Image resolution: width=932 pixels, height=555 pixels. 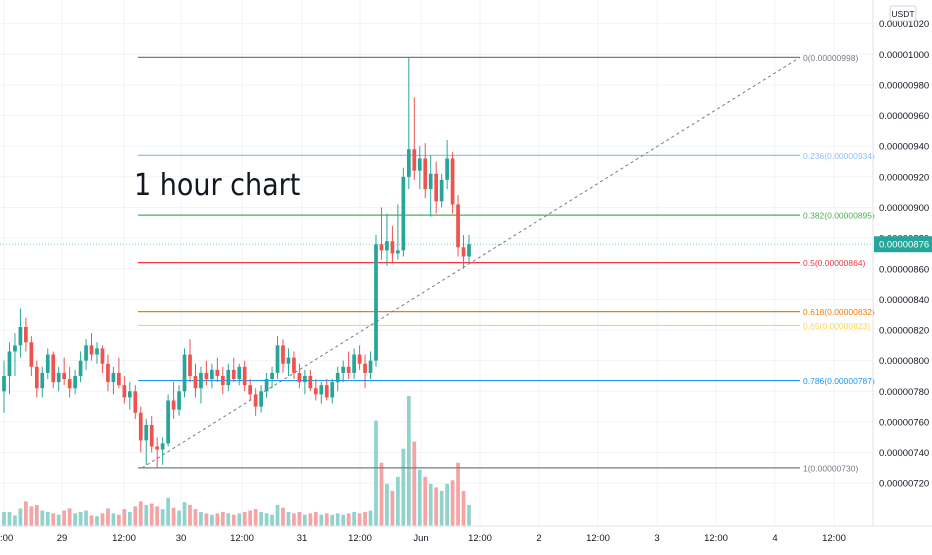 I want to click on x-tick-label: Jun, so click(x=420, y=538).